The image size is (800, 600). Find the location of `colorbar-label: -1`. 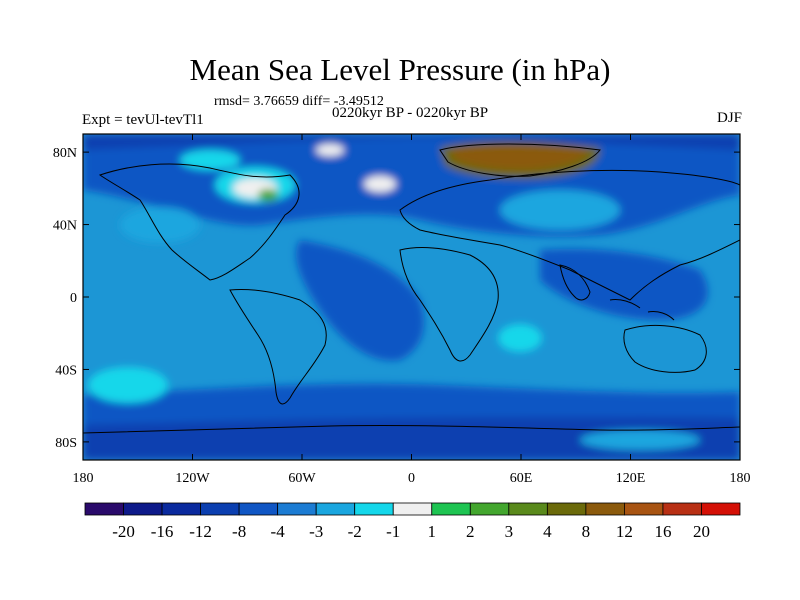

colorbar-label: -1 is located at coordinates (393, 531).